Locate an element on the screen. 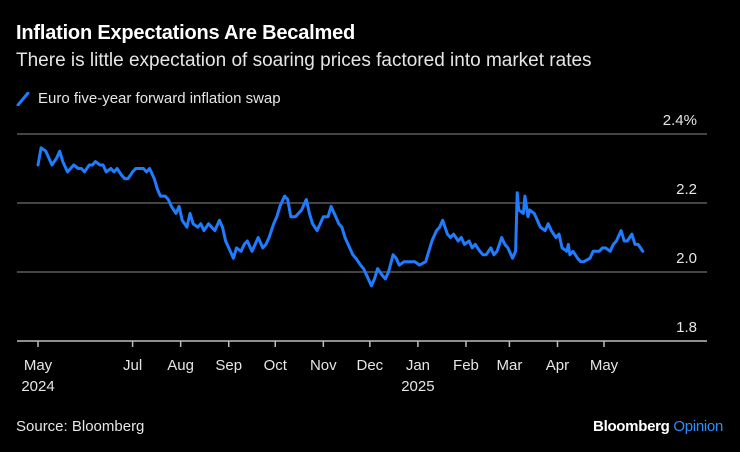 The width and height of the screenshot is (740, 452). x-tick-year-label: 2024 is located at coordinates (37, 386).